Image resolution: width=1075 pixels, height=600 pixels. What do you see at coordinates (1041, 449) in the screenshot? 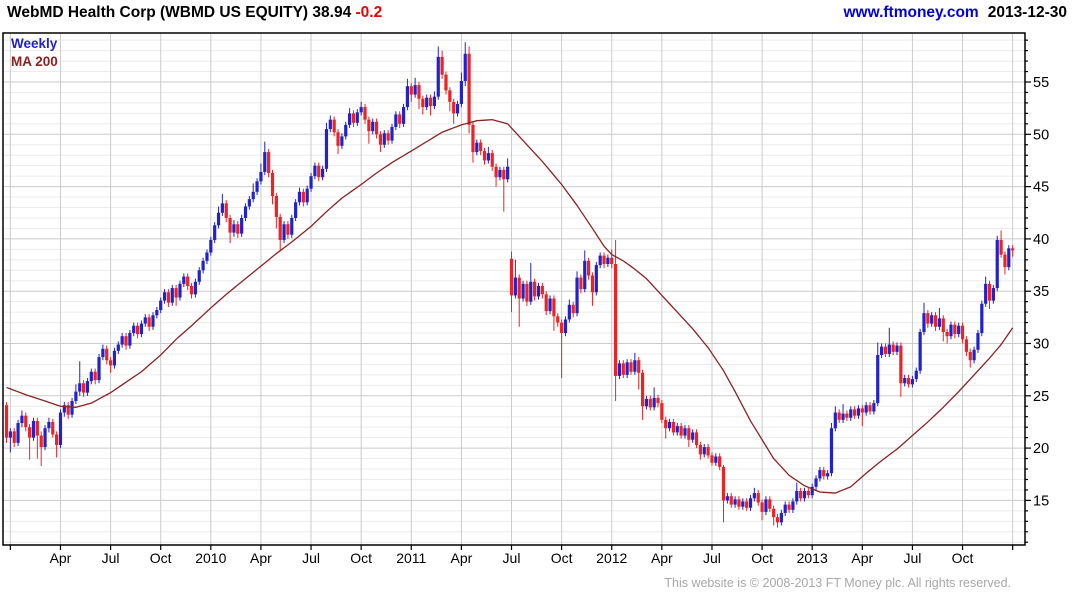
I see `y-axis-label: 20` at bounding box center [1041, 449].